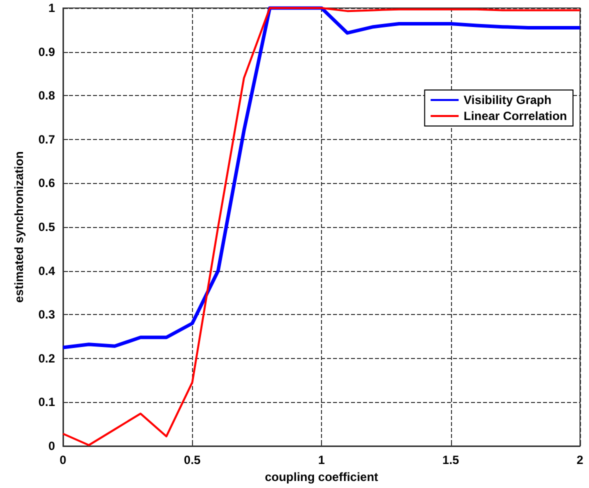 The width and height of the screenshot is (589, 488). What do you see at coordinates (516, 116) in the screenshot?
I see `legend-label: Linear Correlation` at bounding box center [516, 116].